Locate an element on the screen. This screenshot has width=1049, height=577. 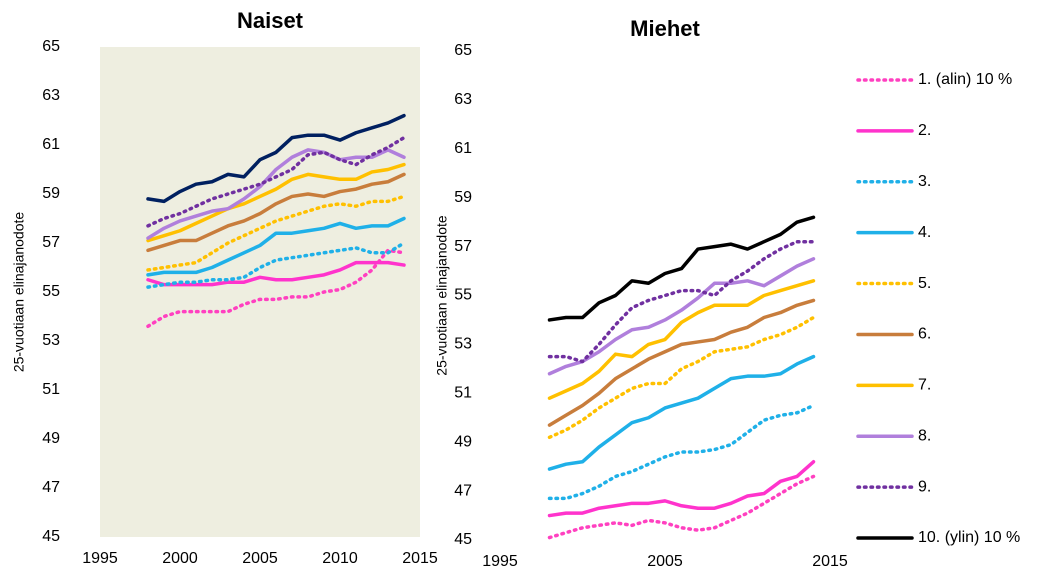
legend-label: 5. is located at coordinates (924, 283).